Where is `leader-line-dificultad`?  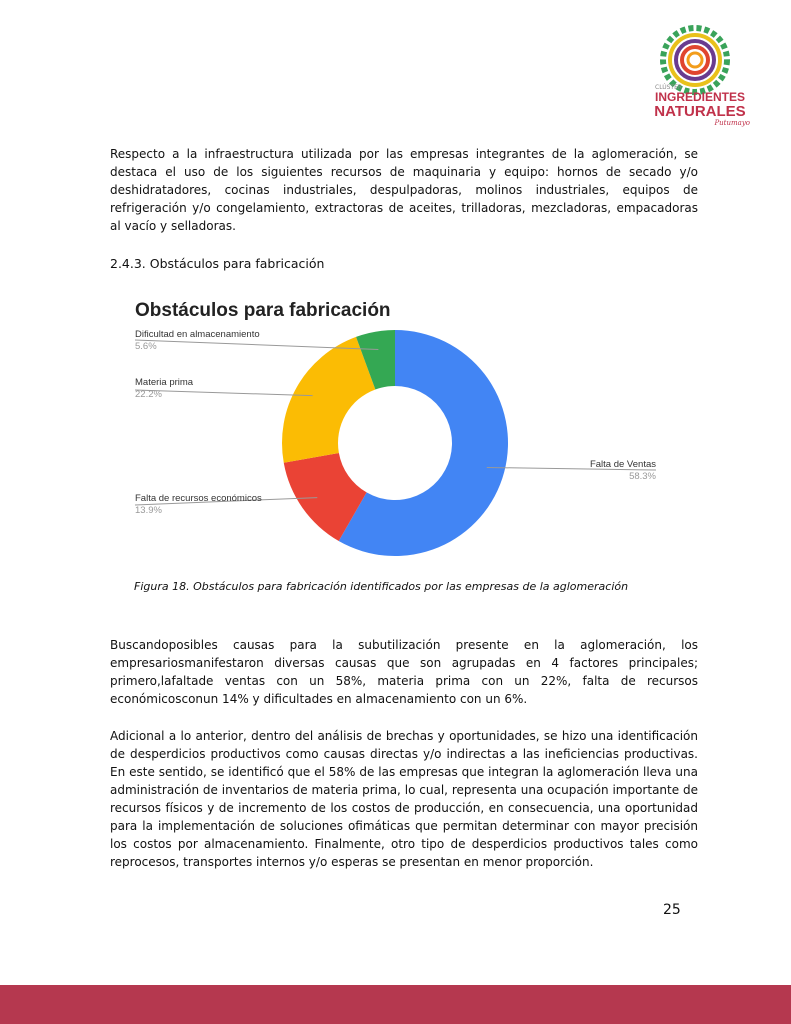
leader-line-dificultad is located at coordinates (256, 344).